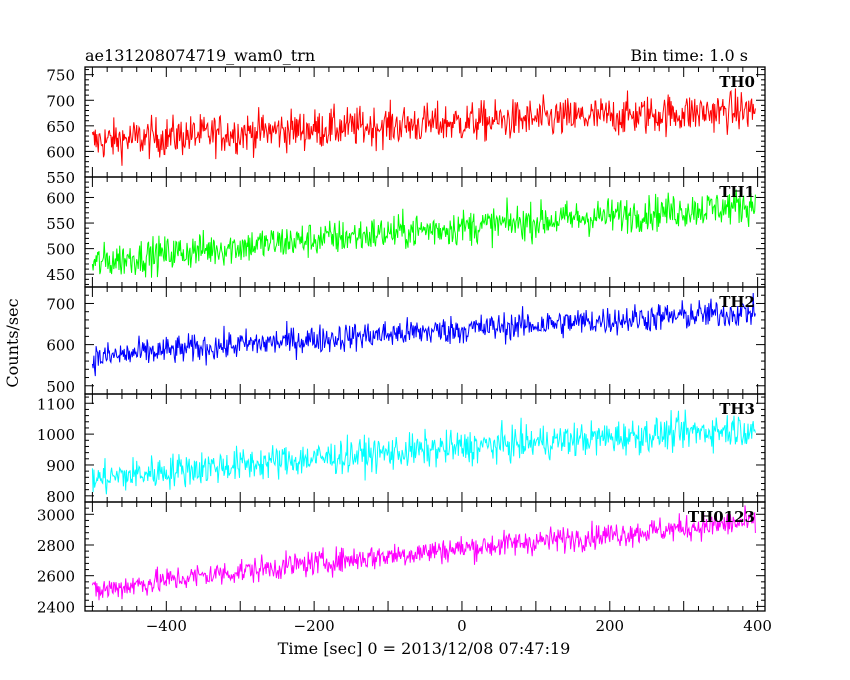 The image size is (850, 680). I want to click on y-tick-label: 3000, so click(56, 515).